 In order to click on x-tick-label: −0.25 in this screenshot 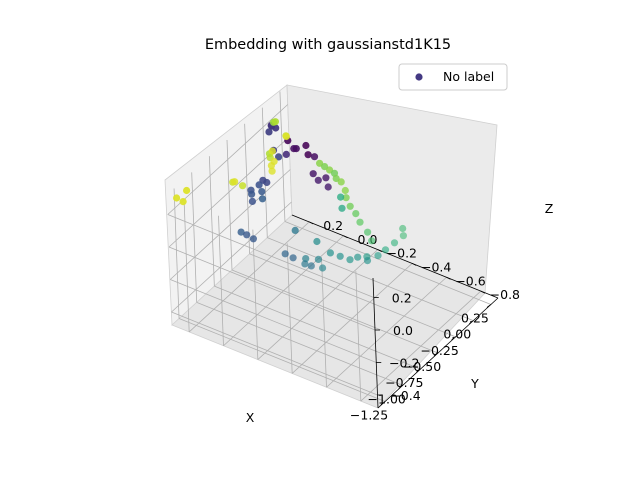, I will do `click(439, 350)`.